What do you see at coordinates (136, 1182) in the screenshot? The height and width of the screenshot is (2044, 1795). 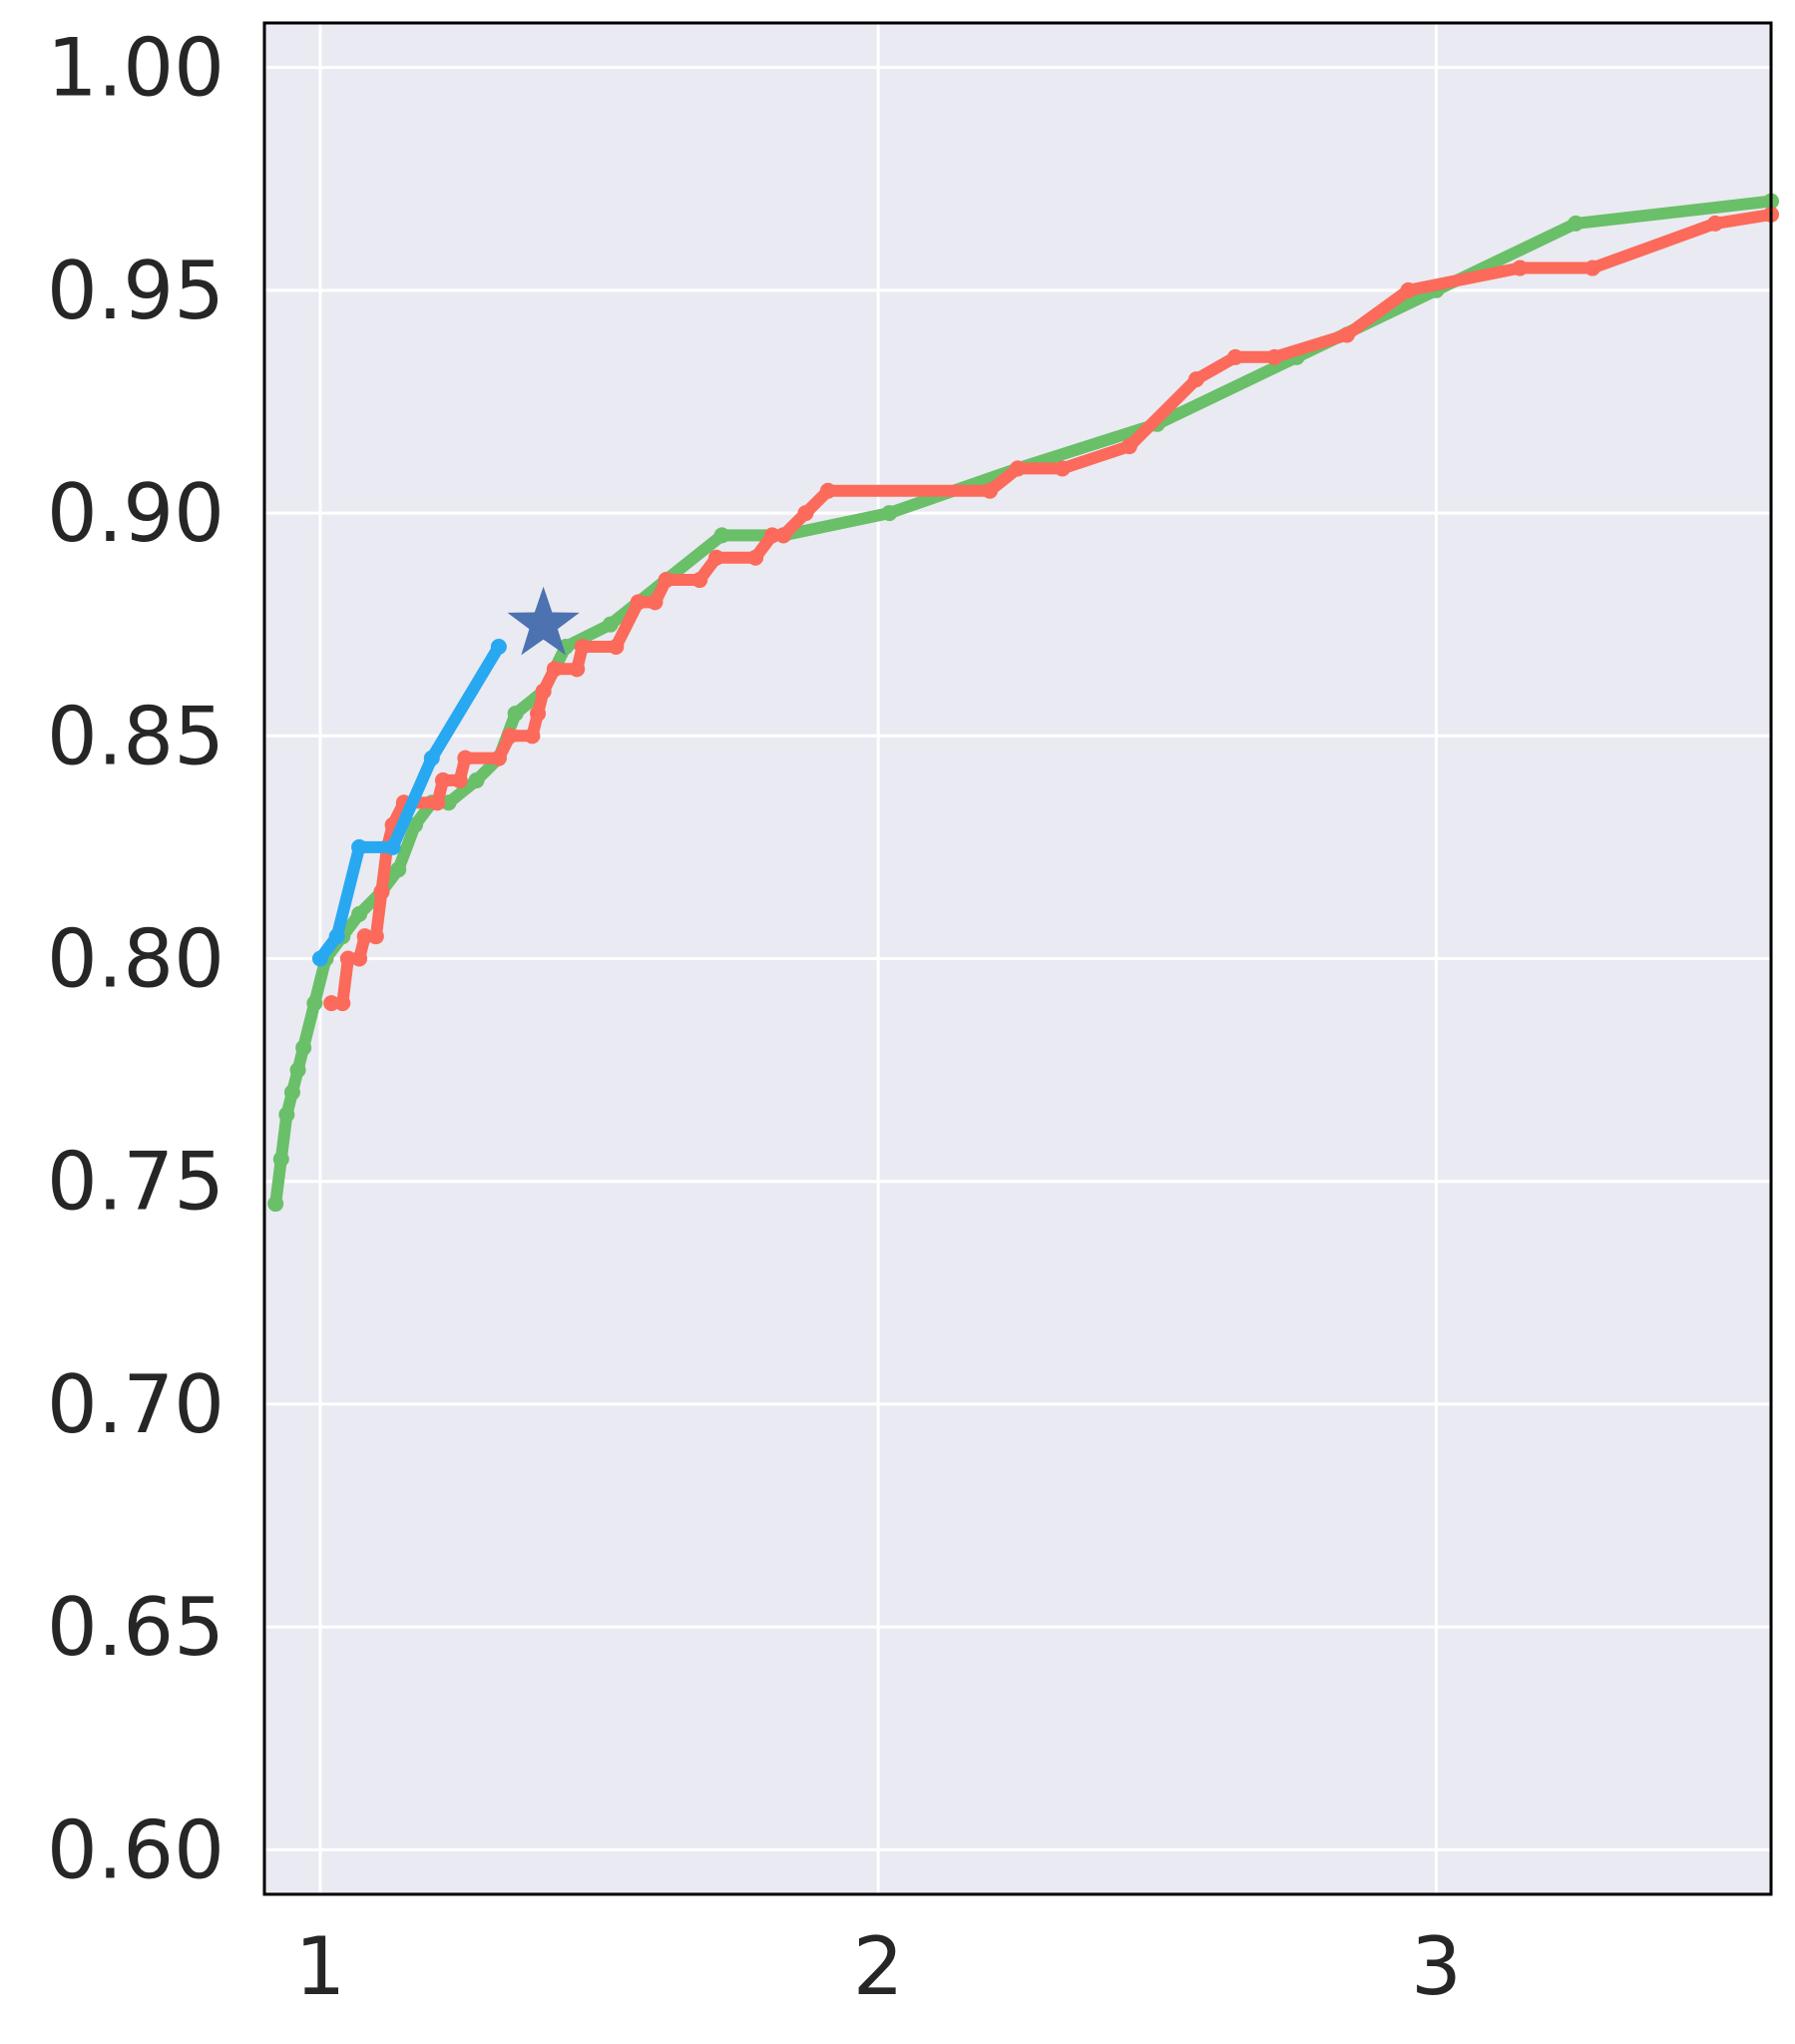 I see `y-tick-label: 0.75` at bounding box center [136, 1182].